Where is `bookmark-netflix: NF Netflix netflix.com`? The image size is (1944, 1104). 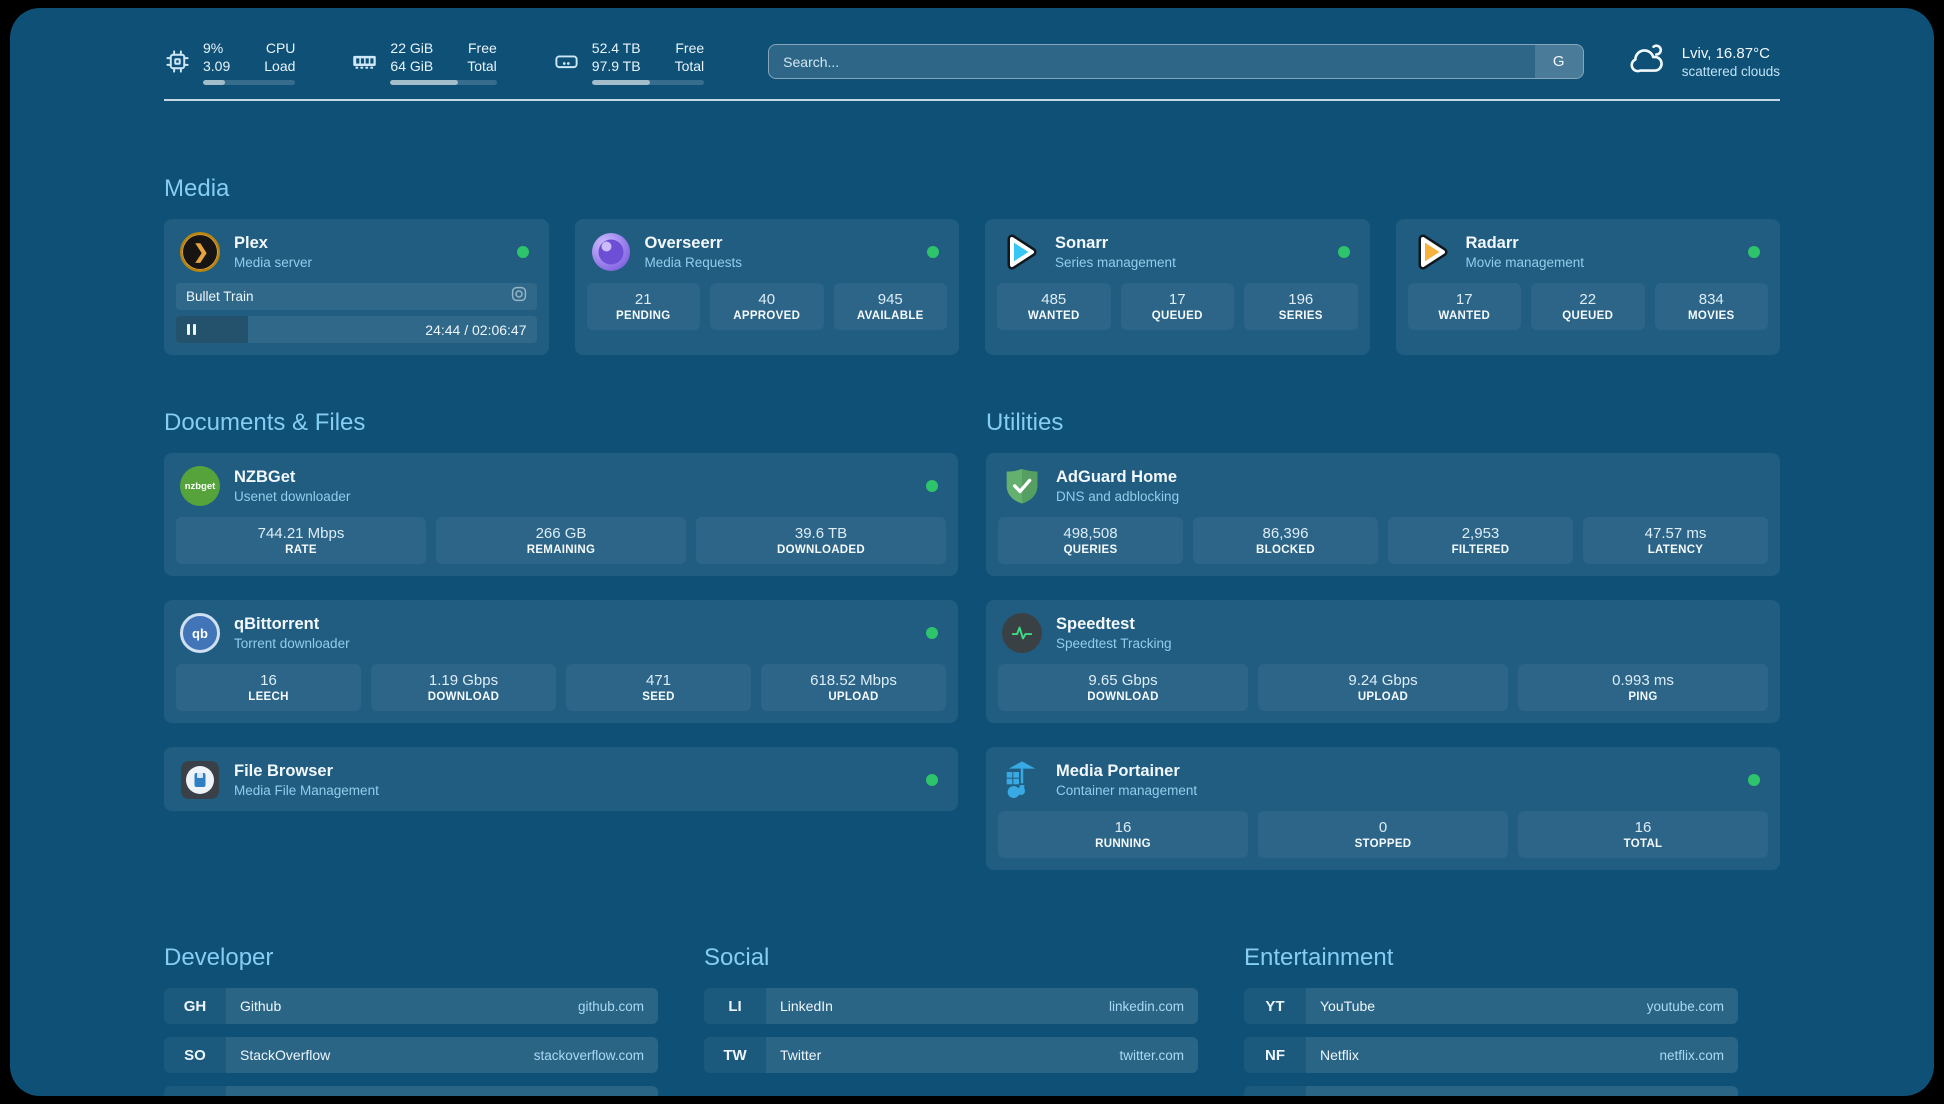
bookmark-netflix: NF Netflix netflix.com is located at coordinates (1491, 1055).